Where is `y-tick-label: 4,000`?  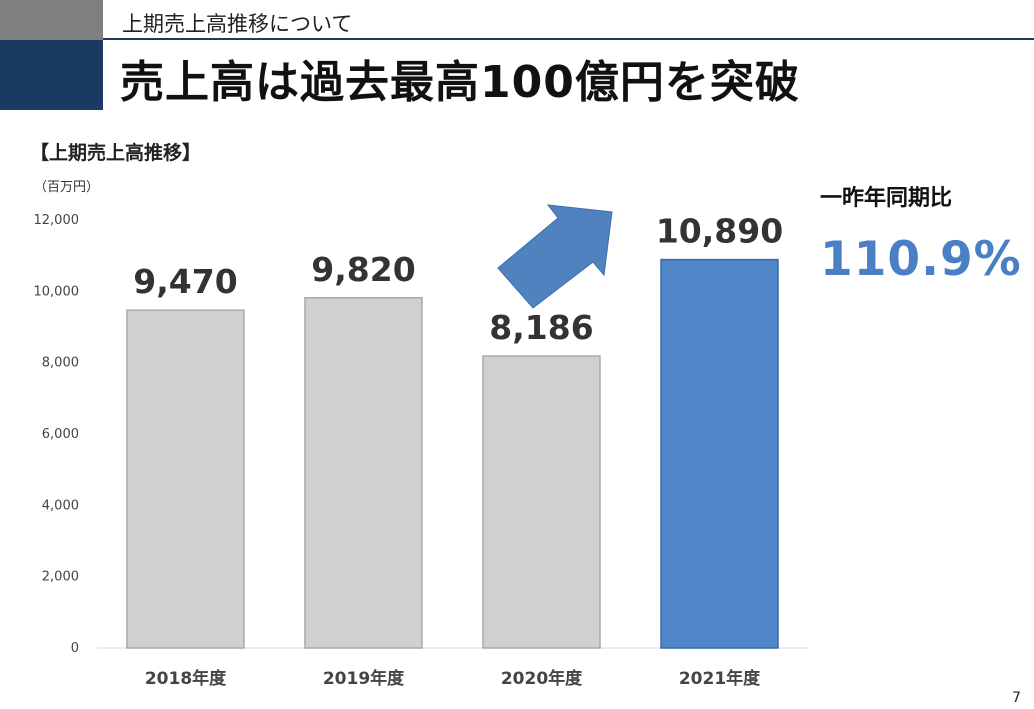
y-tick-label: 4,000 is located at coordinates (60, 505).